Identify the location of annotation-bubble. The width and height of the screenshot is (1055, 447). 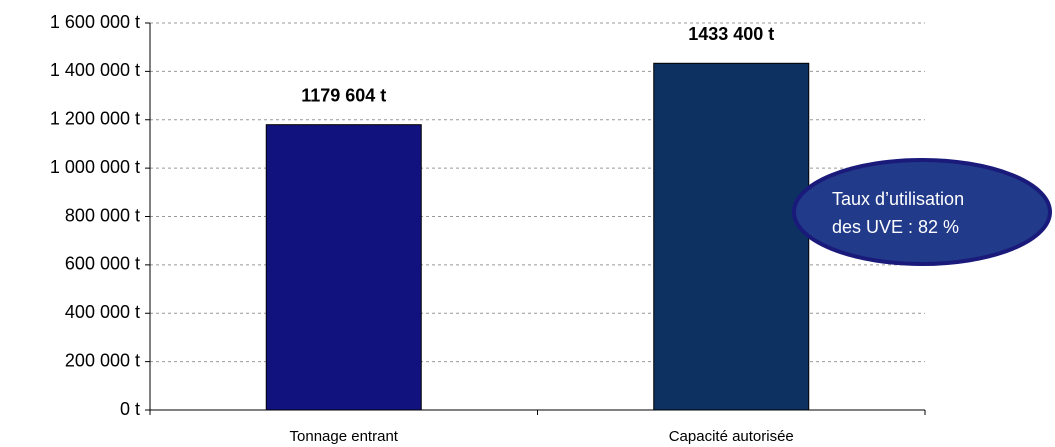
(922, 212).